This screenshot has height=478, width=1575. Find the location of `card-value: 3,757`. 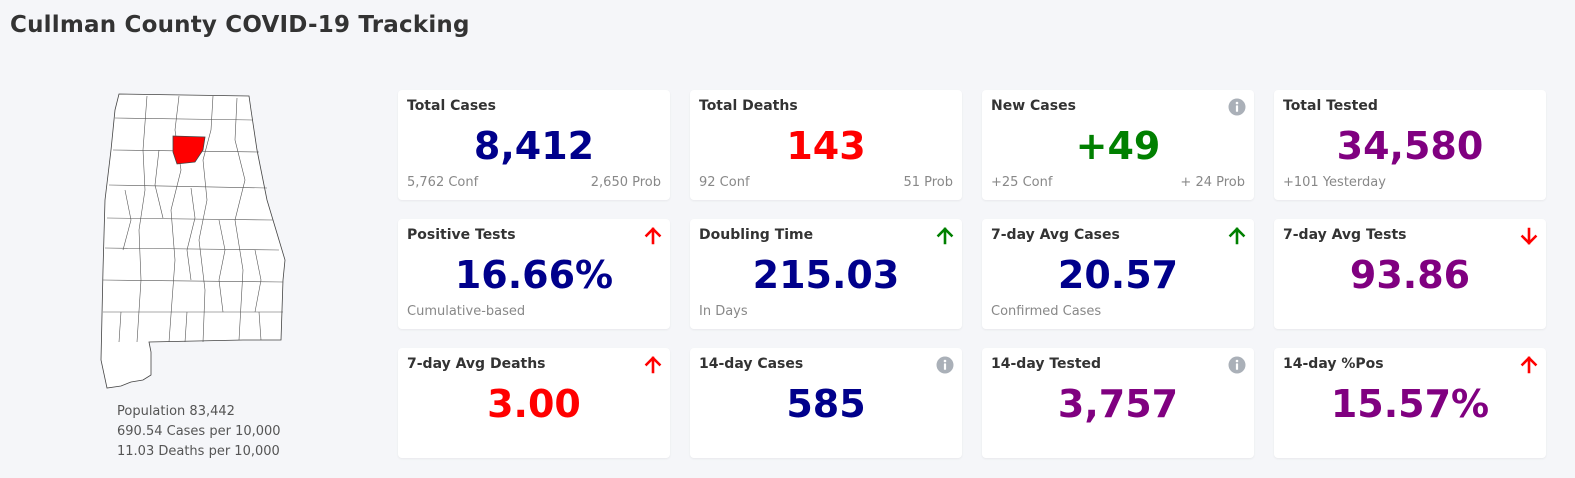

card-value: 3,757 is located at coordinates (1118, 404).